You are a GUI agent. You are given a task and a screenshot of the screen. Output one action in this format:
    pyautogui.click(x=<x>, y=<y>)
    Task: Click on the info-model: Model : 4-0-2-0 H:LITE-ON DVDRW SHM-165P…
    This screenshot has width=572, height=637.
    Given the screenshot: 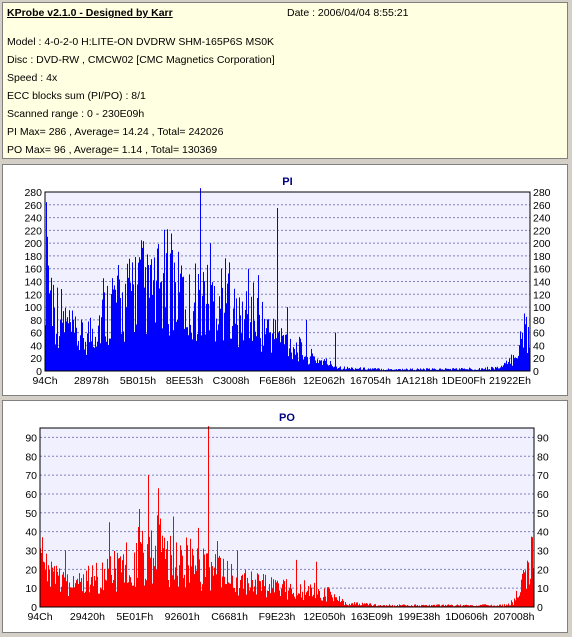 What is the action you would take?
    pyautogui.click(x=141, y=42)
    